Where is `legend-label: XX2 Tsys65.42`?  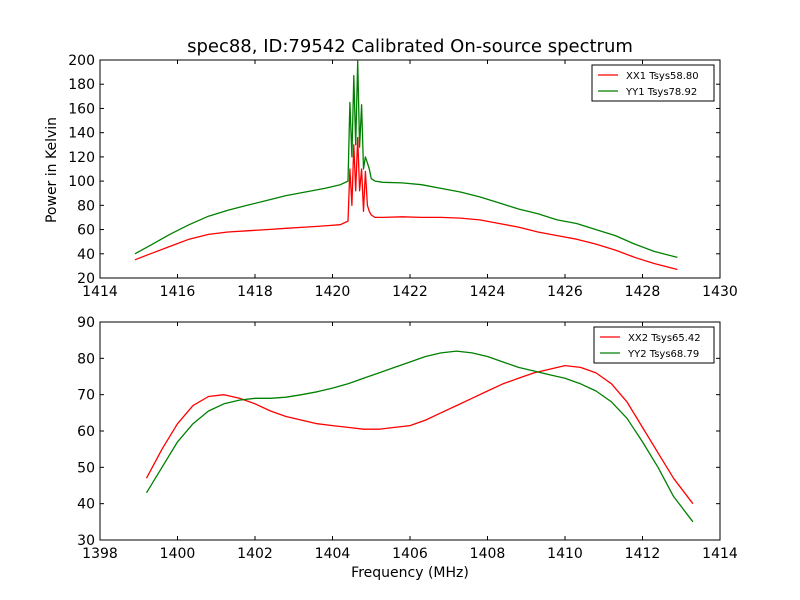 legend-label: XX2 Tsys65.42 is located at coordinates (664, 338).